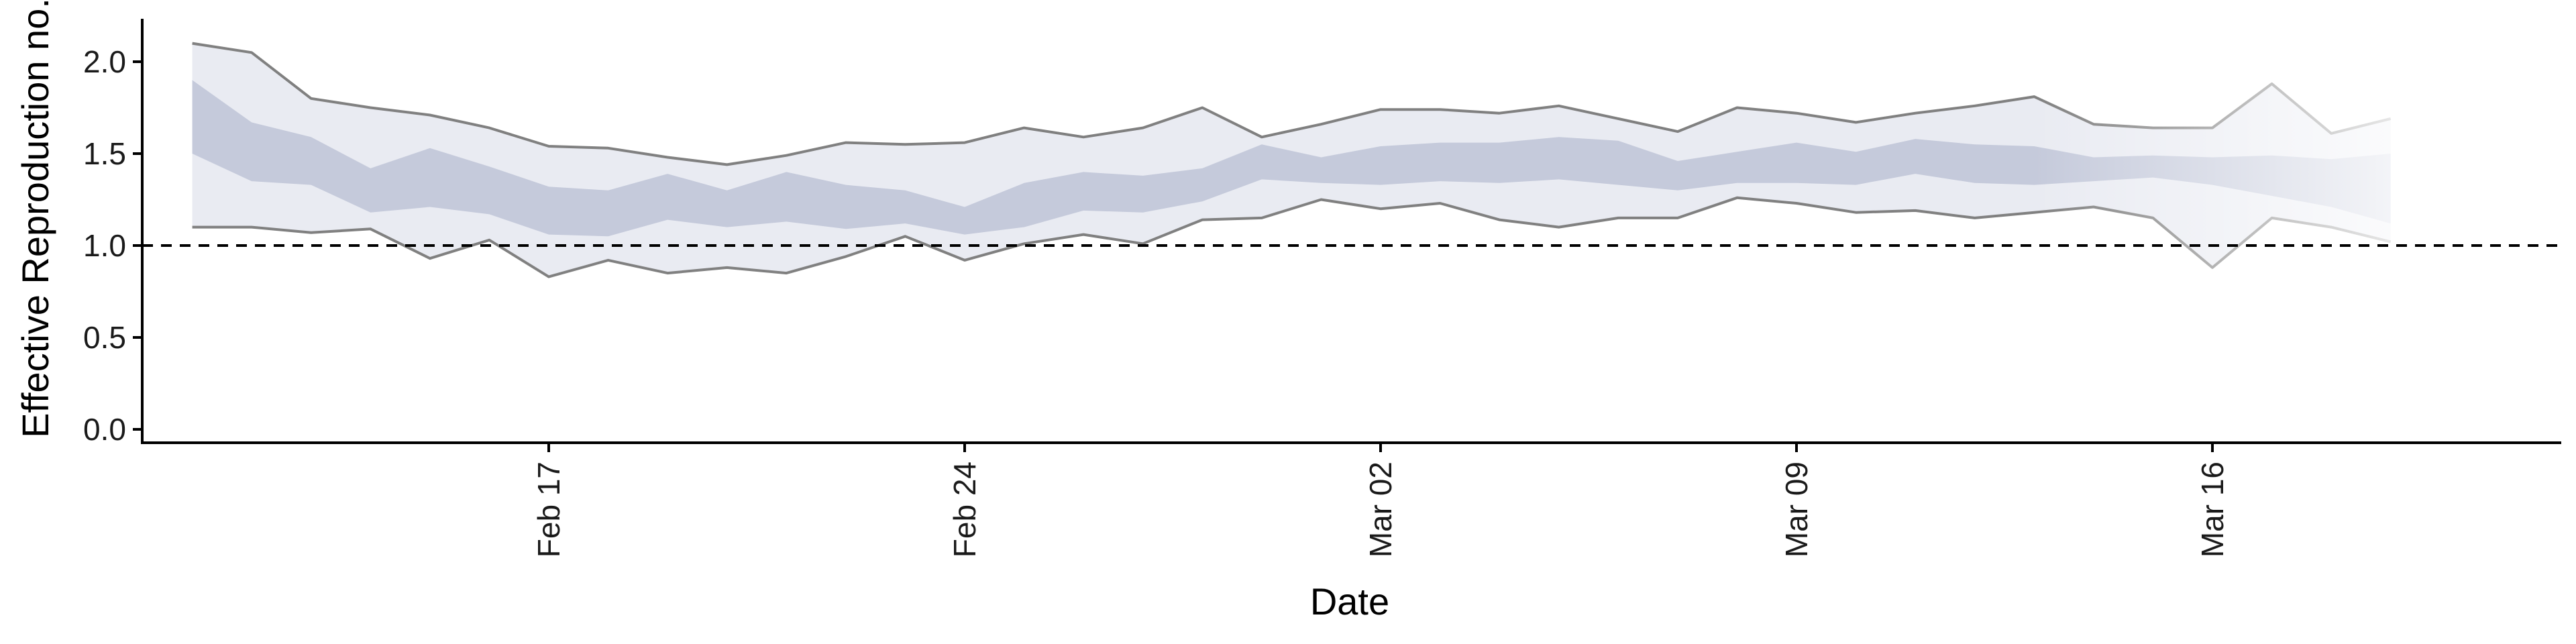  What do you see at coordinates (548, 509) in the screenshot?
I see `x-tick-label: Feb 17` at bounding box center [548, 509].